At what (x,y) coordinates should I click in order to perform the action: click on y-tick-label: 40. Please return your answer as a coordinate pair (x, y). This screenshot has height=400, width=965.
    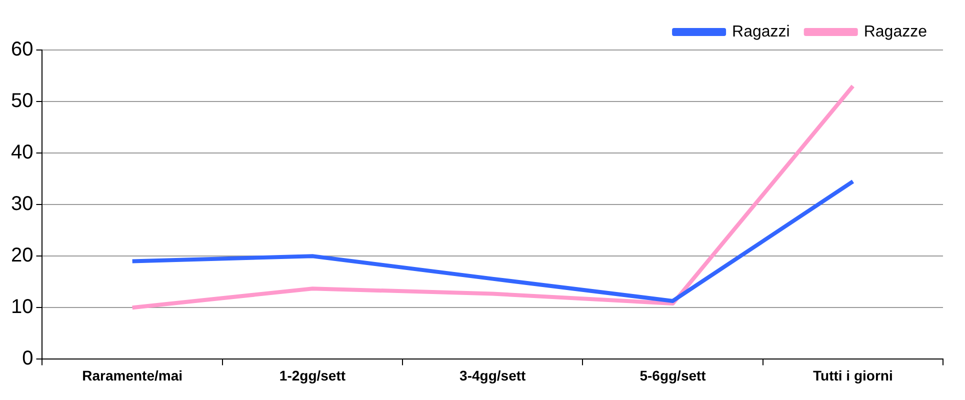
    Looking at the image, I should click on (22, 153).